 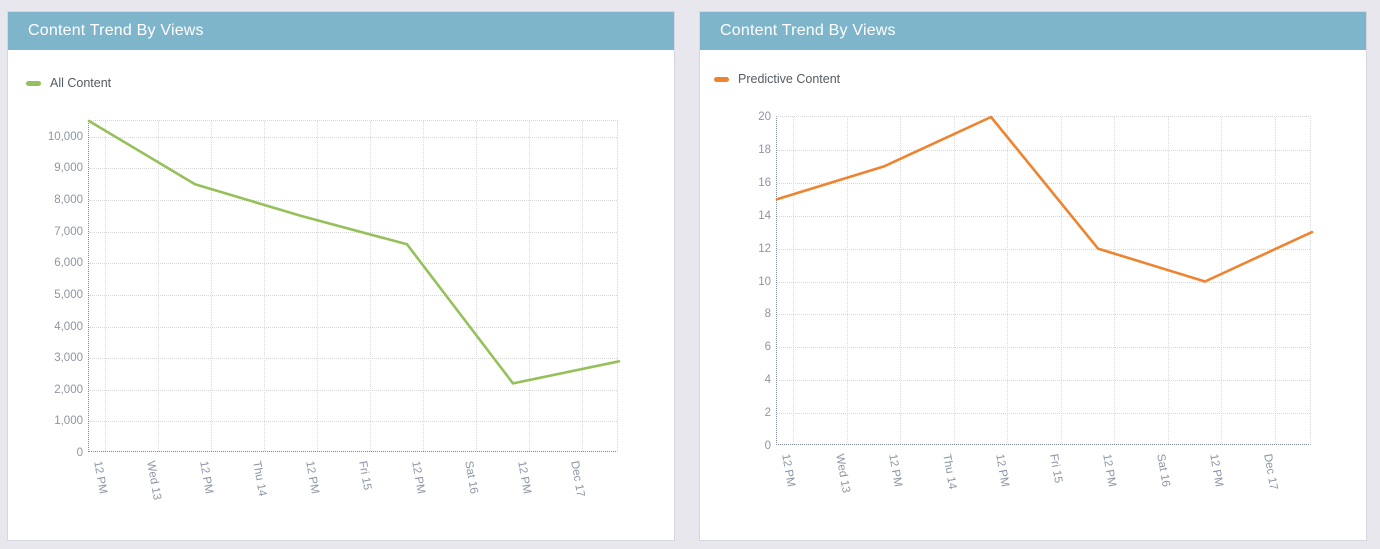 What do you see at coordinates (68, 326) in the screenshot?
I see `y-tick-label: 4,000` at bounding box center [68, 326].